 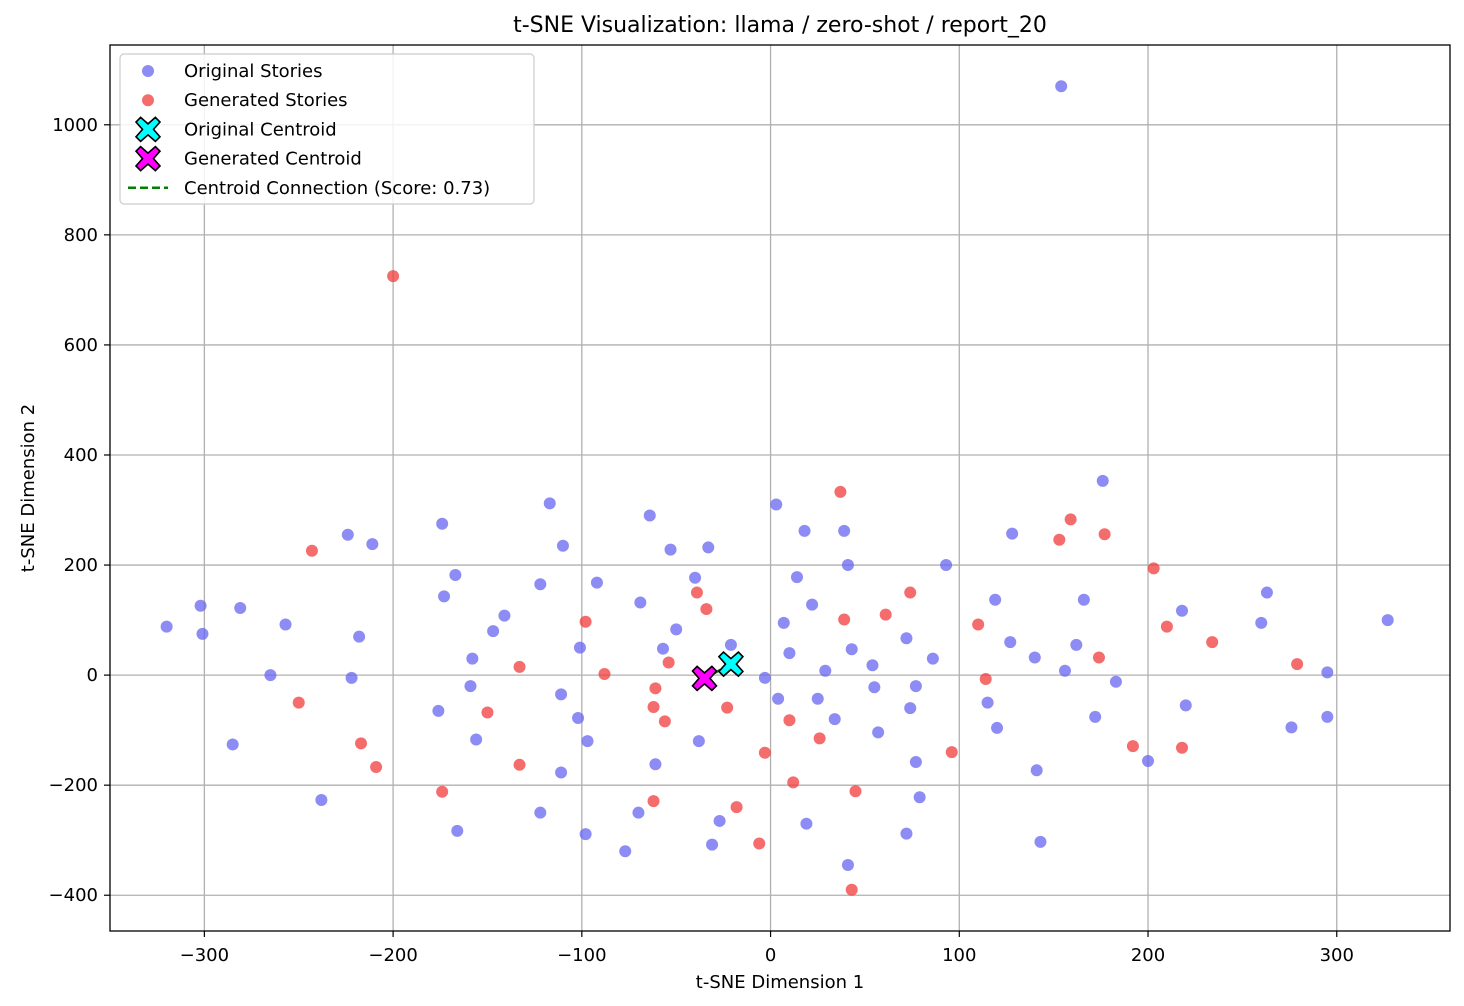 What do you see at coordinates (780, 982) in the screenshot?
I see `x-axis-title: t-SNE Dimension 1` at bounding box center [780, 982].